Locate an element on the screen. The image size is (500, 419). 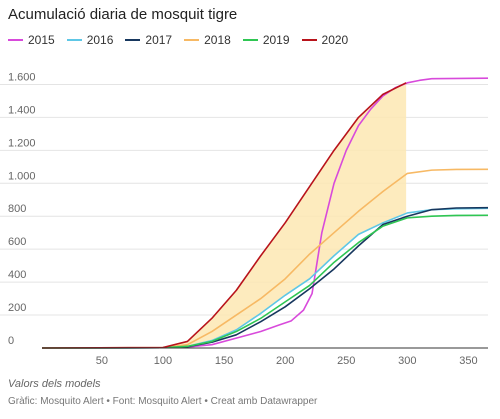
x-tick-label: 200 is located at coordinates (285, 361).